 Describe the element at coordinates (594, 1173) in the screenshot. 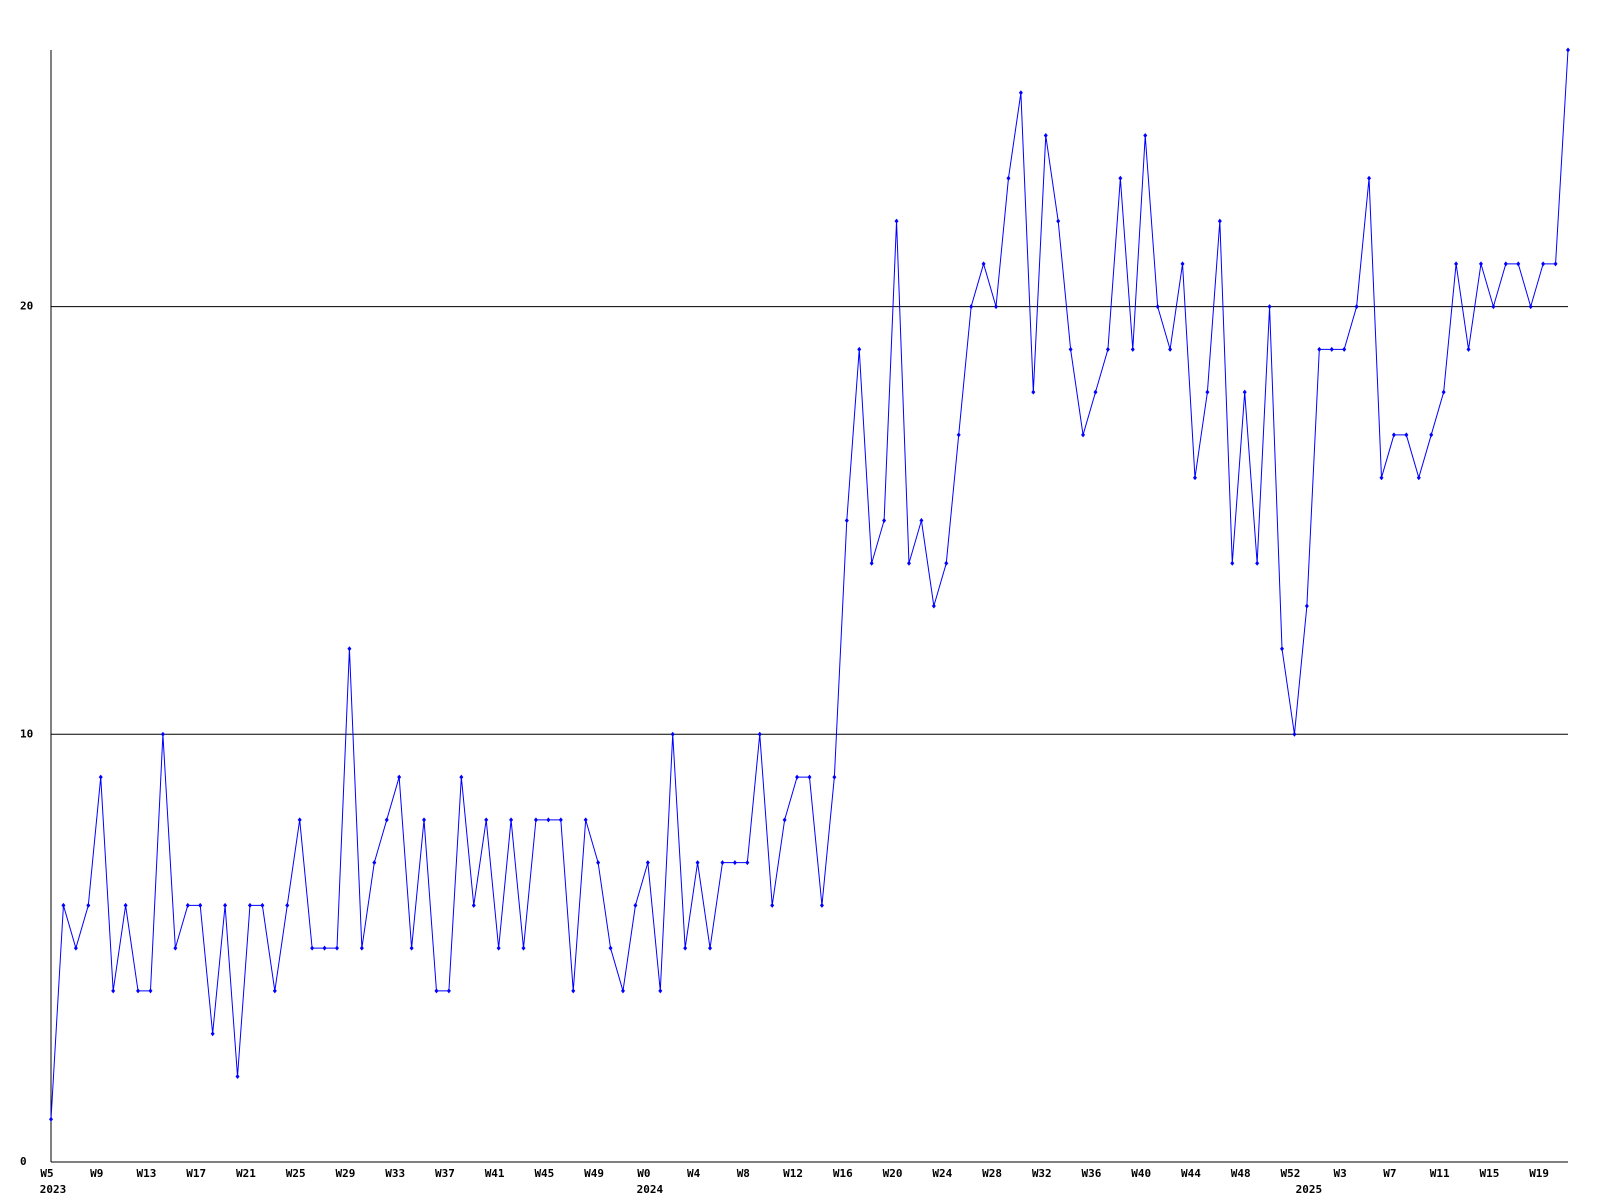

I see `x-tick-label: W49` at that location.